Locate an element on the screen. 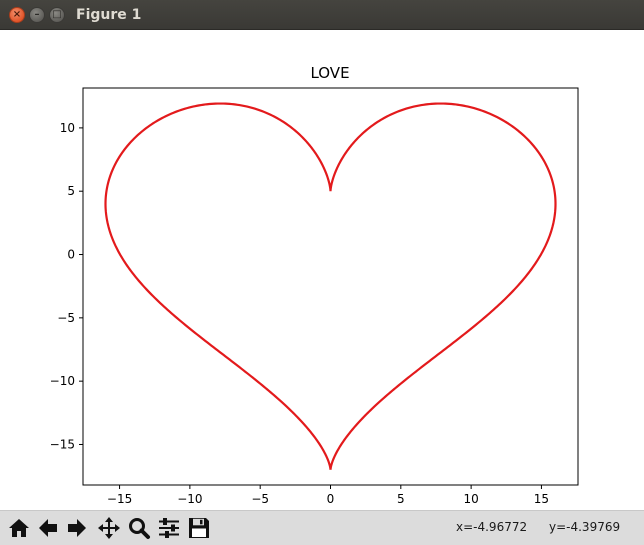 The width and height of the screenshot is (644, 545). x-tick-label: −10 is located at coordinates (189, 499).